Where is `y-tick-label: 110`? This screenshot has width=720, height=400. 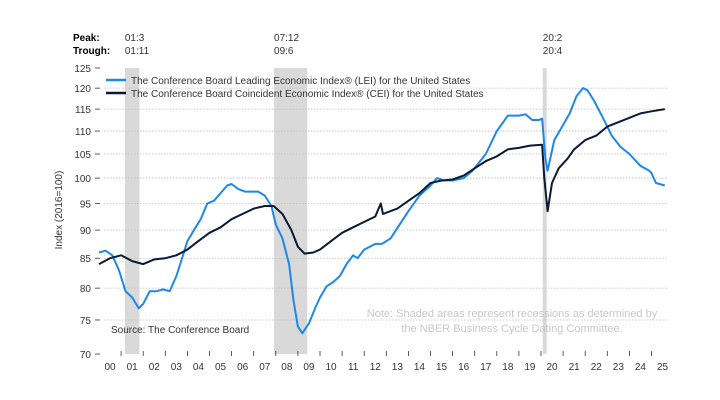
y-tick-label: 110 is located at coordinates (83, 132).